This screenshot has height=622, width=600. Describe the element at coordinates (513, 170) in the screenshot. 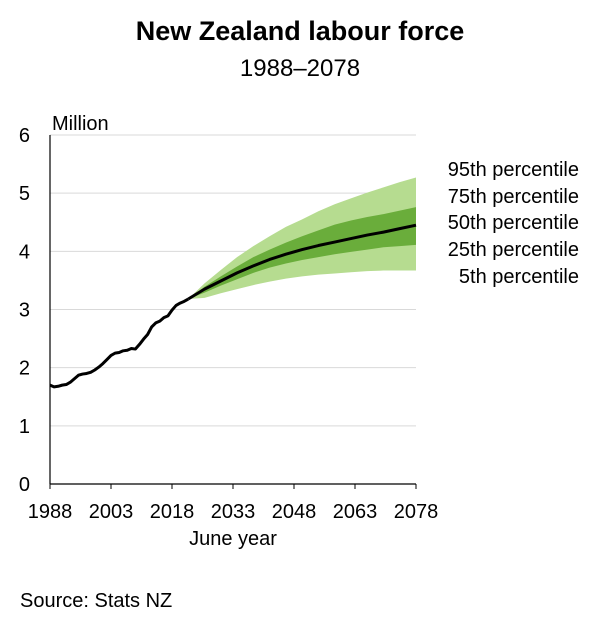

I see `legend-entry: 95th percentile` at that location.